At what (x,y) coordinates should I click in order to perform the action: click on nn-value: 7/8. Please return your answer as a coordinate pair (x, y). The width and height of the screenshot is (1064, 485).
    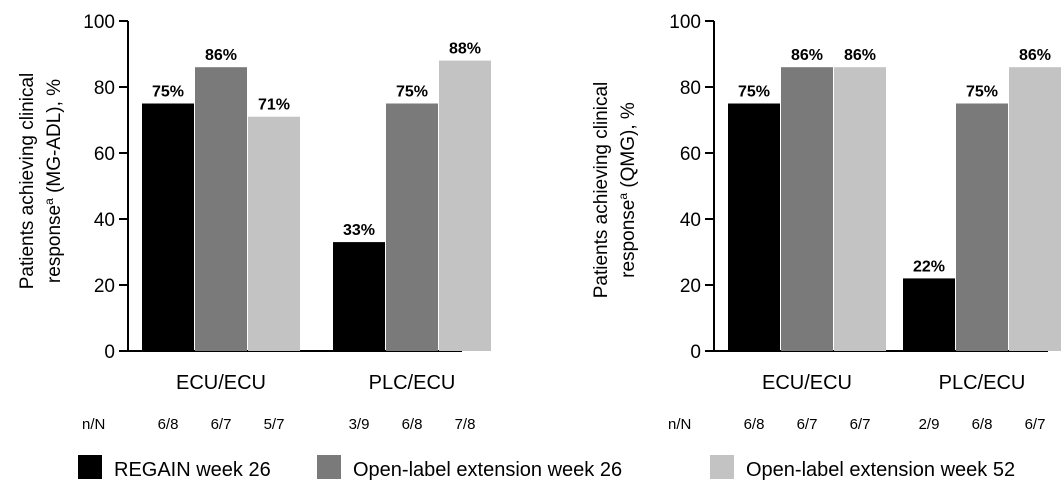
    Looking at the image, I should click on (465, 424).